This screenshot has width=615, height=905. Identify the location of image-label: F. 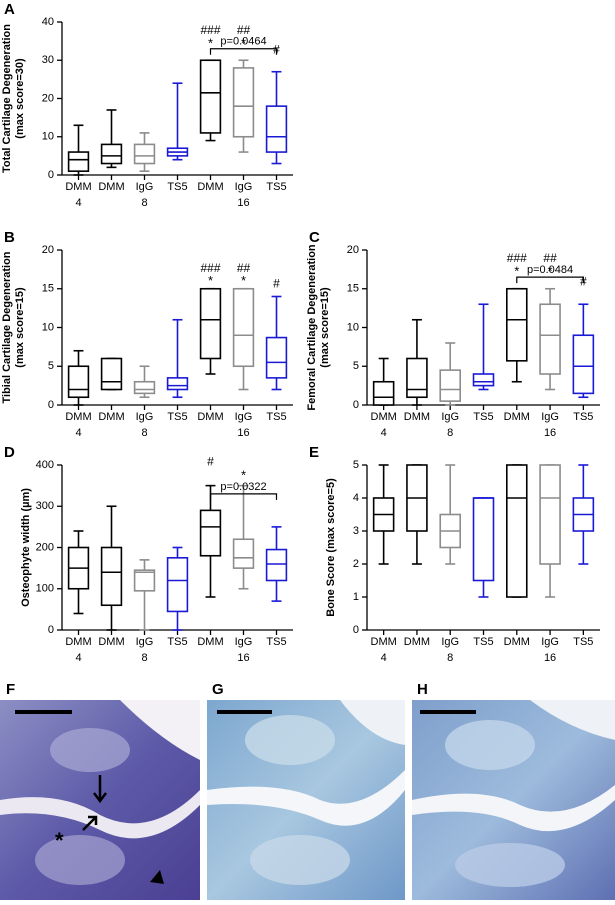
(10, 689).